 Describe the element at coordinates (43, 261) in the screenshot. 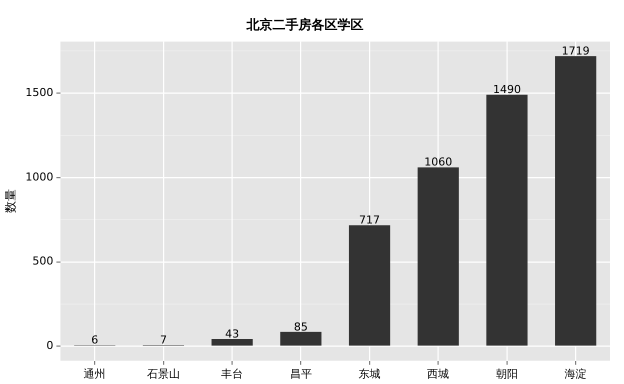

I see `y-tick-label: 500` at that location.